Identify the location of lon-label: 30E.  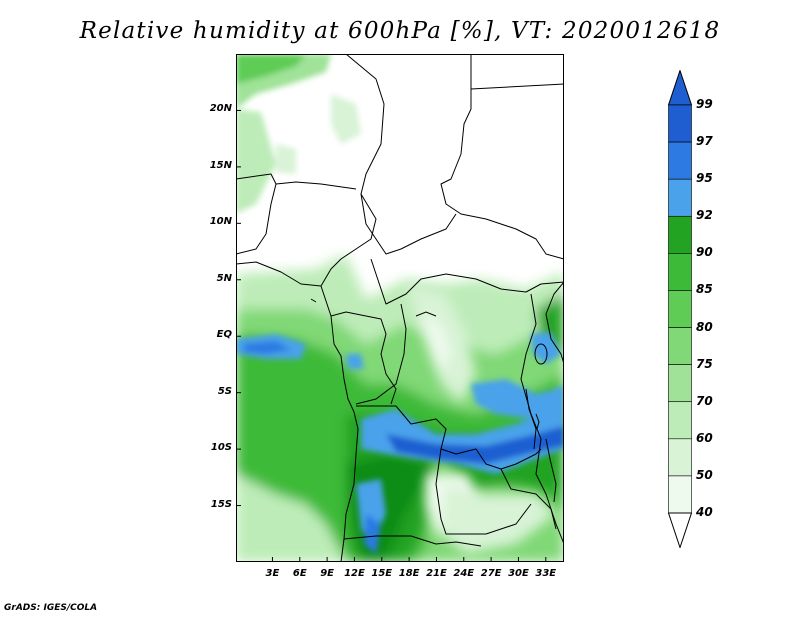
(518, 573).